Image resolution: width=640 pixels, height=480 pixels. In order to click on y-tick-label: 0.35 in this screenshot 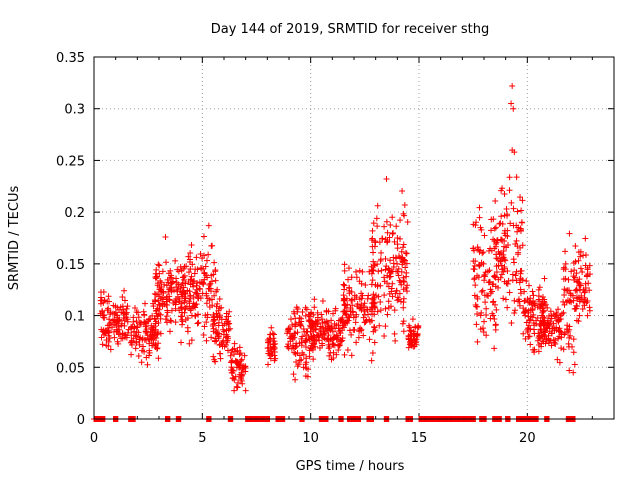, I will do `click(70, 58)`.